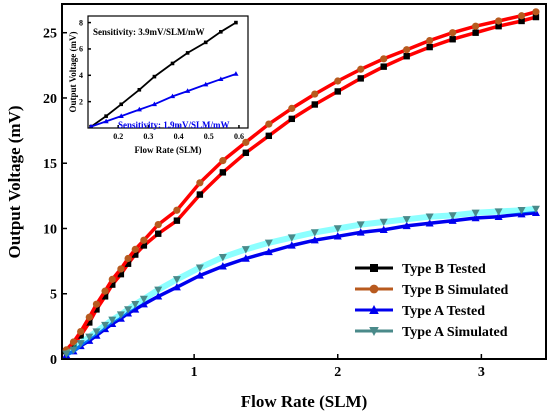 This screenshot has width=550, height=416. I want to click on inset-x-tick-label: 0.5, so click(209, 136).